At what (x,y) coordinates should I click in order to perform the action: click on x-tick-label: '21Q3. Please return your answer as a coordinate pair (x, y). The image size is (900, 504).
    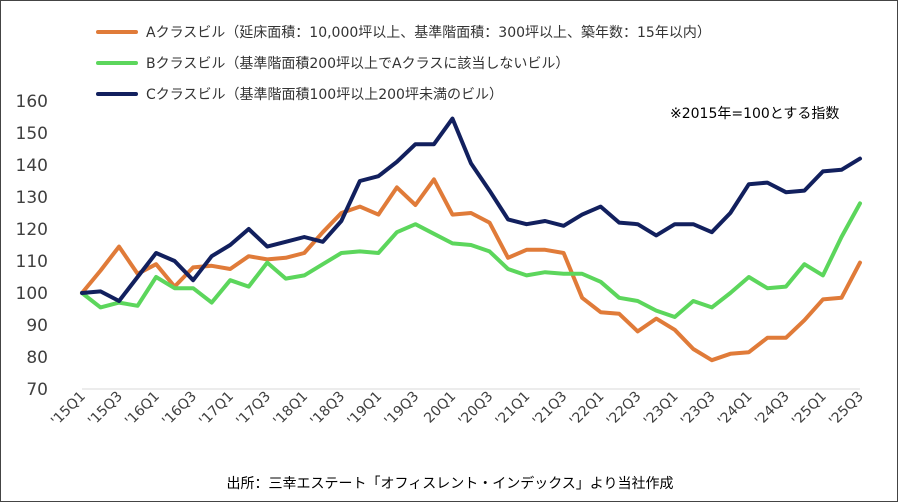
    Looking at the image, I should click on (550, 409).